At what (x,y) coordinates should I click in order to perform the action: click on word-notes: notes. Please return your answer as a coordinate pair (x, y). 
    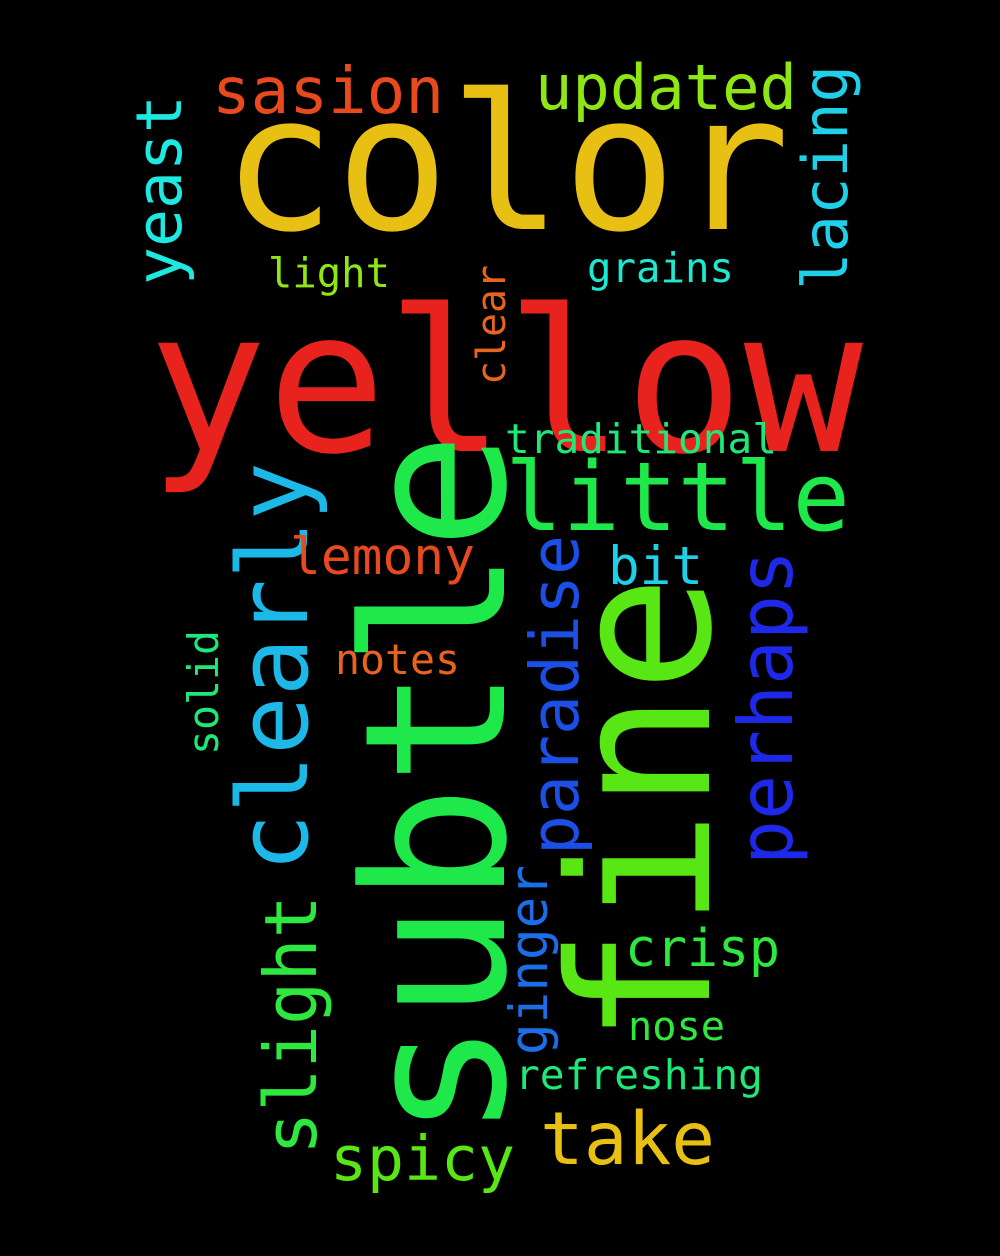
    Looking at the image, I should click on (397, 660).